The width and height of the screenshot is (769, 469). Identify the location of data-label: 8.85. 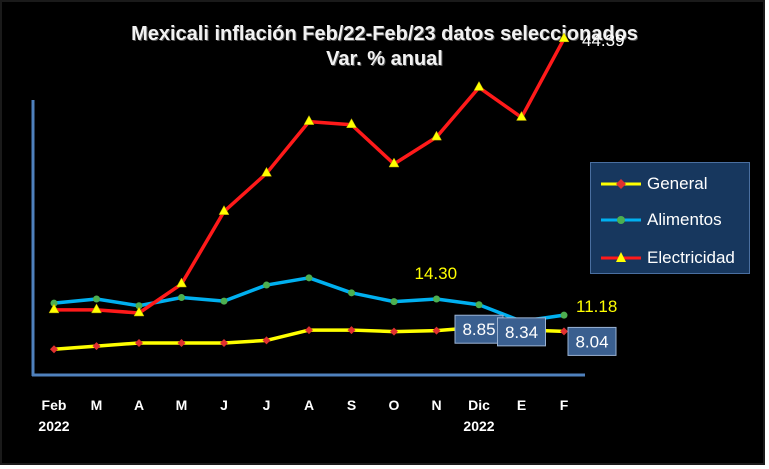
(478, 329).